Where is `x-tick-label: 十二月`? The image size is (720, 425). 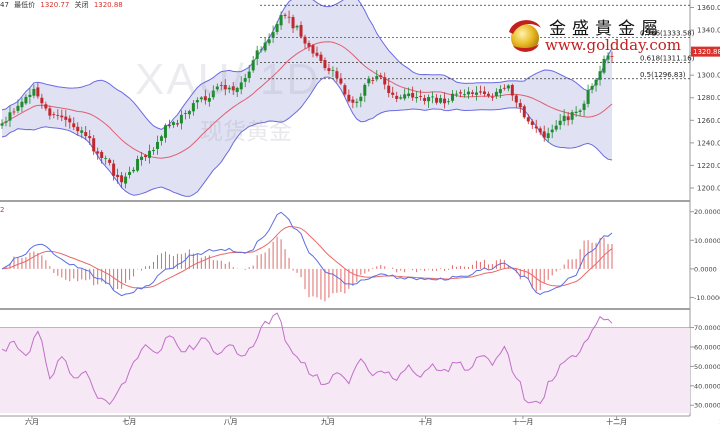
x-tick-label: 十二月 is located at coordinates (616, 421).